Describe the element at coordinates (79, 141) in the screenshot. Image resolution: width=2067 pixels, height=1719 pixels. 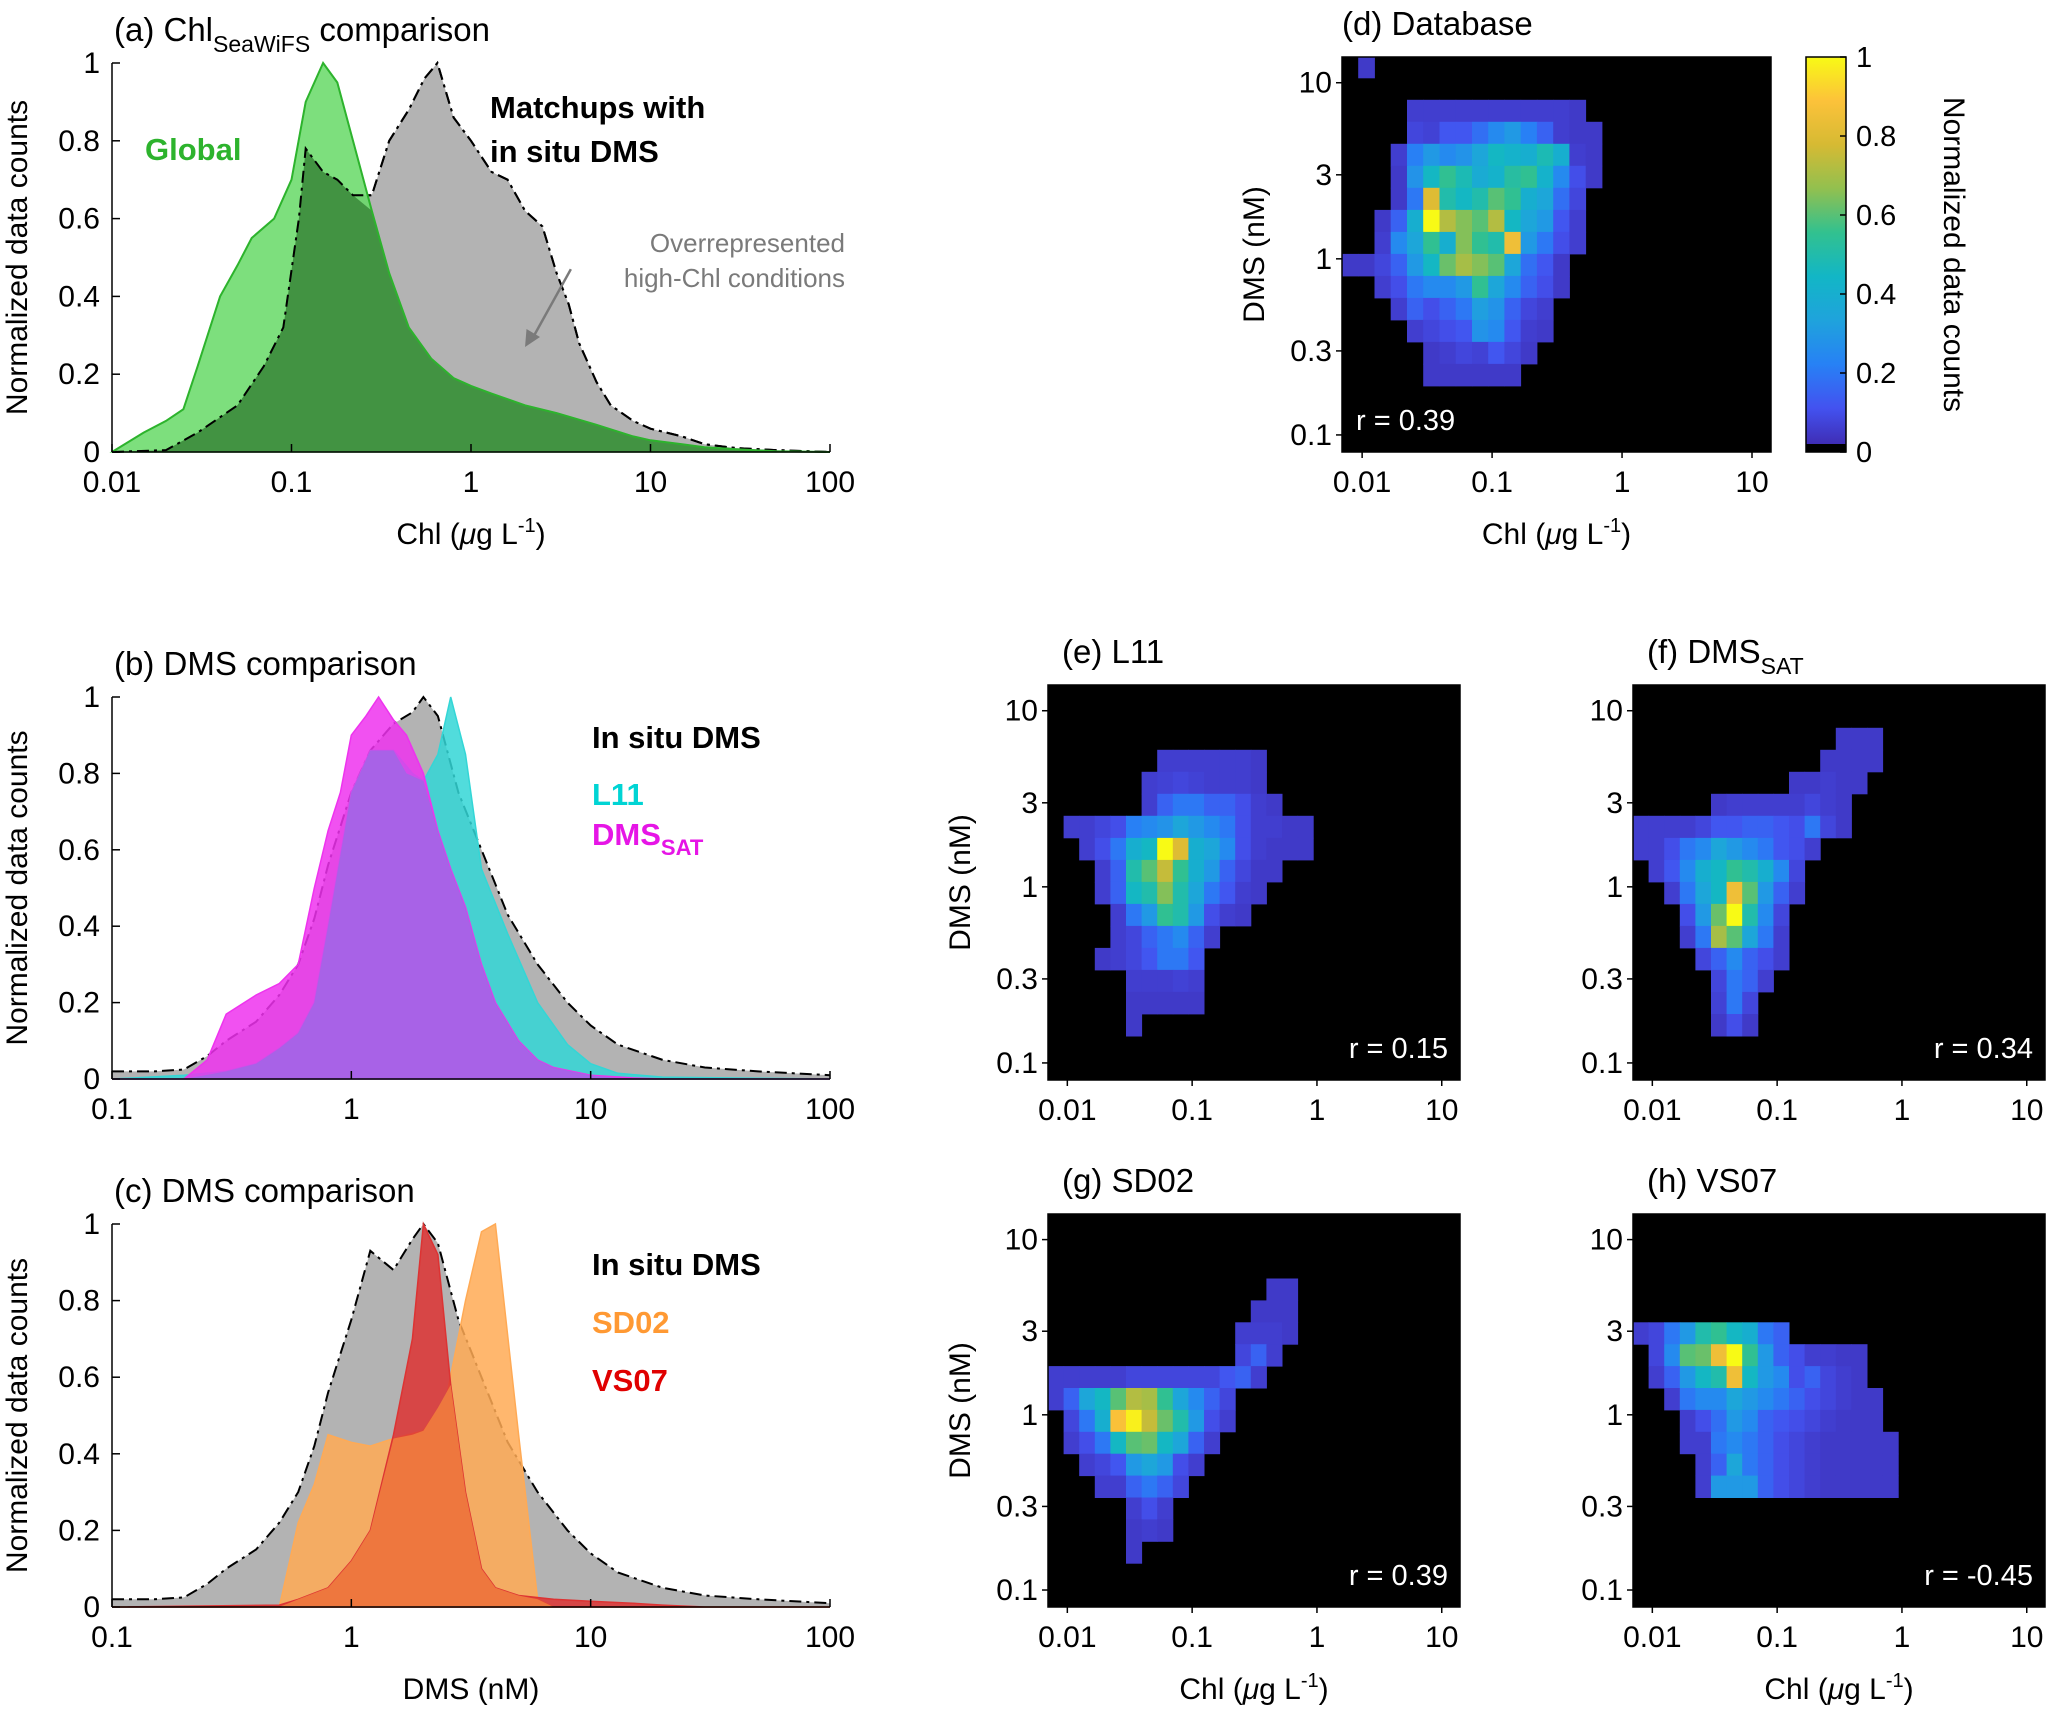
I see `y-tick-label-a: 0.8` at that location.